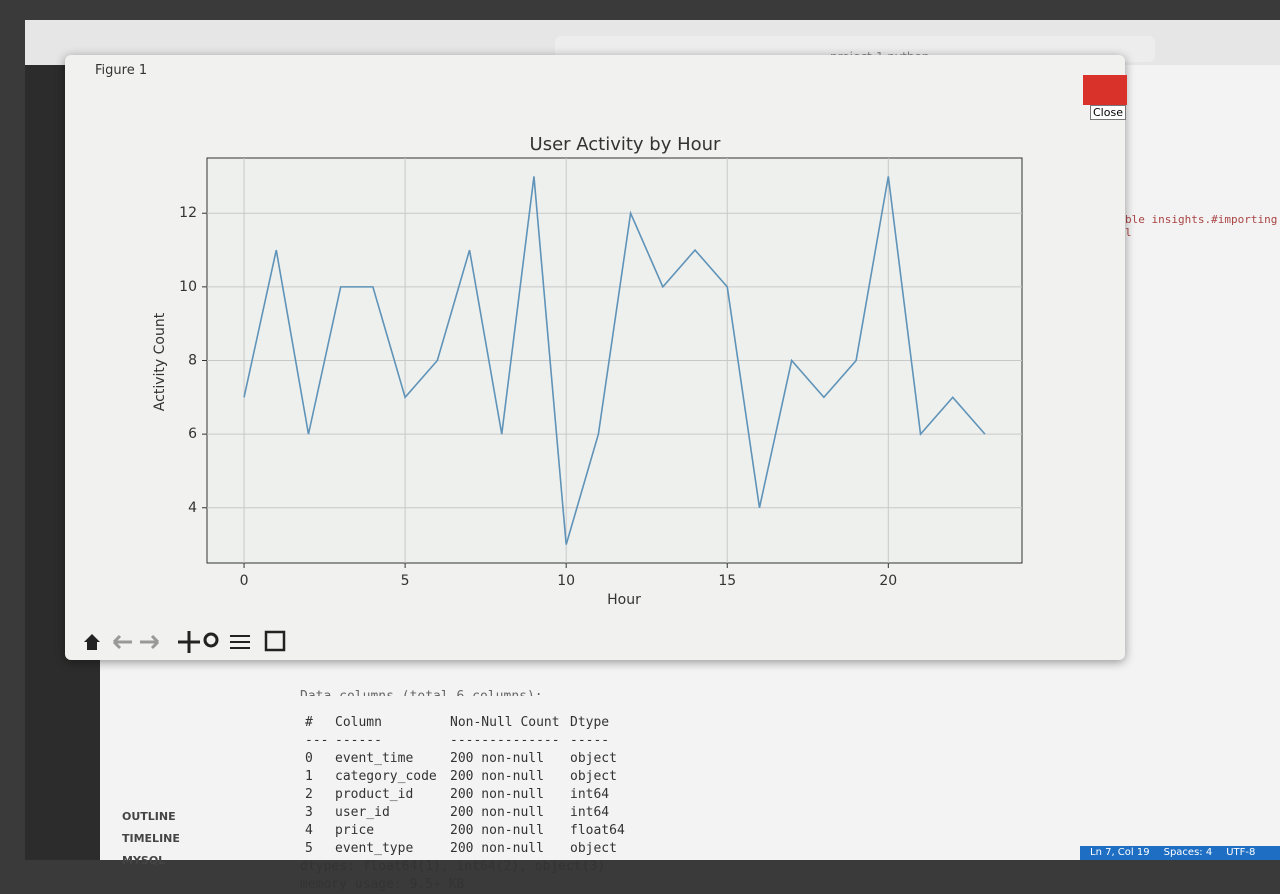 Image resolution: width=1280 pixels, height=894 pixels. I want to click on term-cell: category_code, so click(386, 776).